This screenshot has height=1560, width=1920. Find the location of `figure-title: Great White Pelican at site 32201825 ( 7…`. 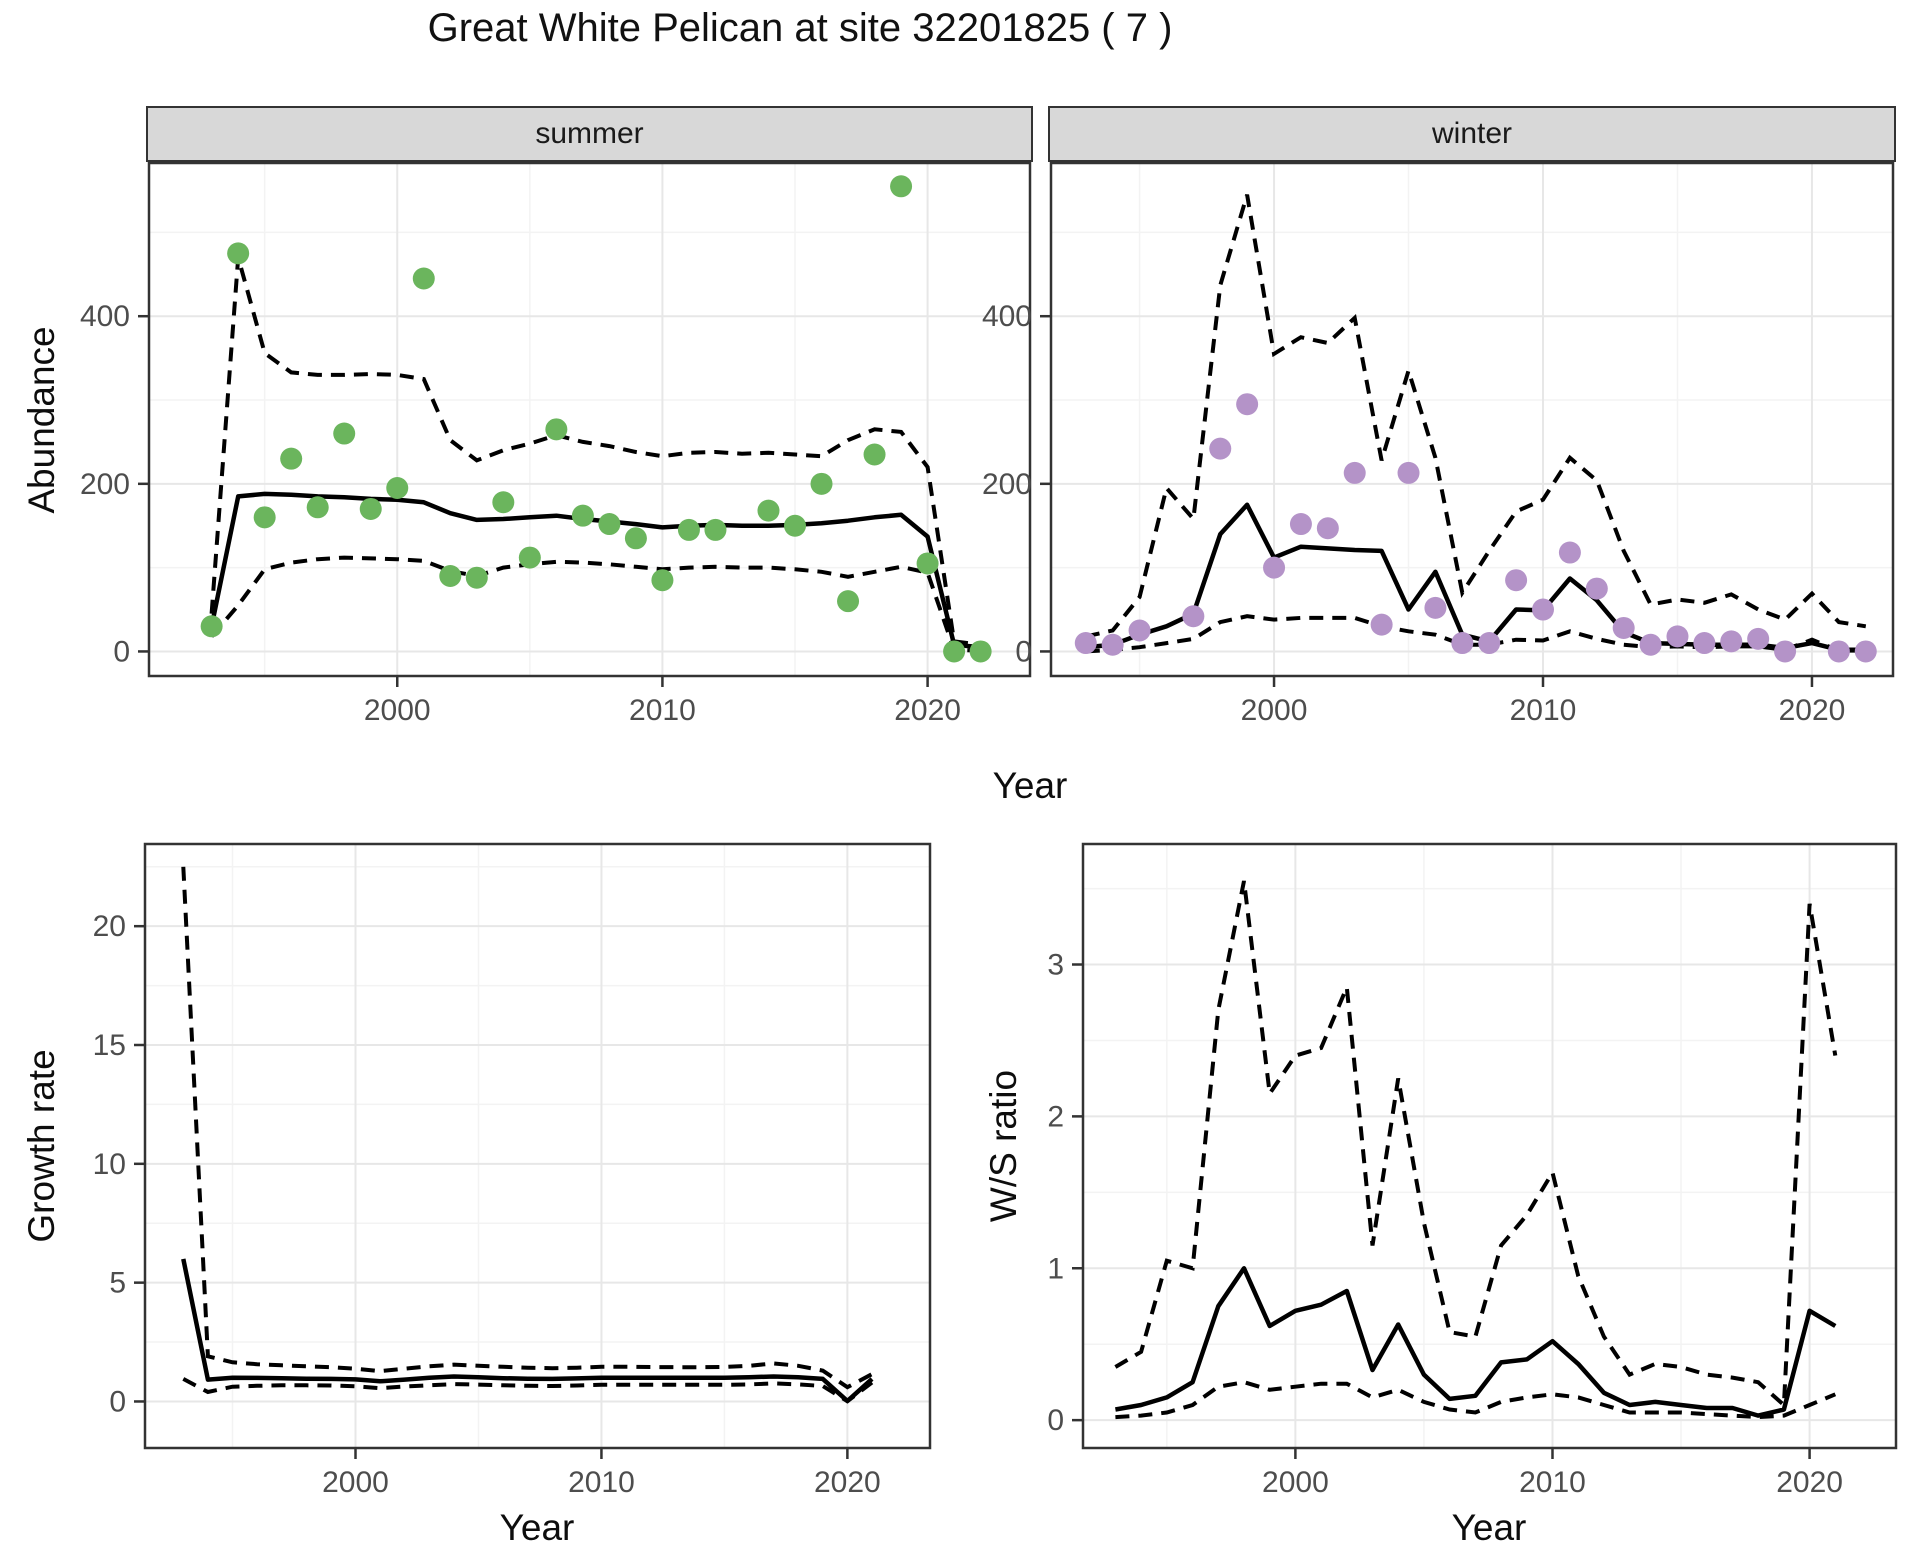

figure-title: Great White Pelican at site 32201825 ( 7… is located at coordinates (800, 28).